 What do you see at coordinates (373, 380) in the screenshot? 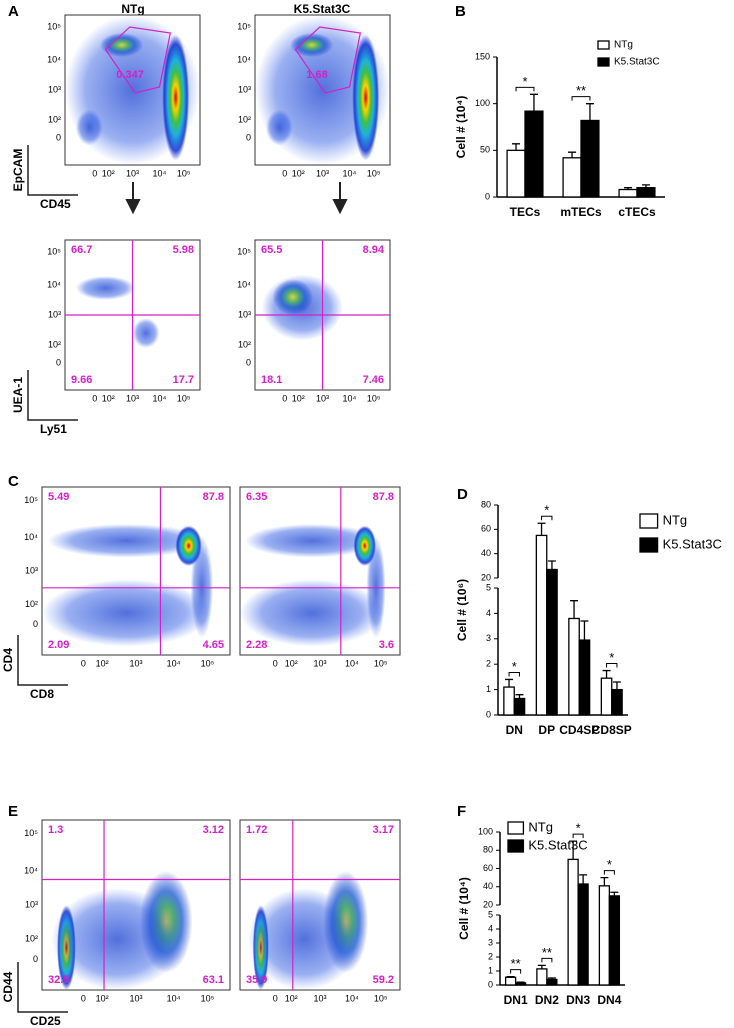
I see `quadrant-value: 7.46` at bounding box center [373, 380].